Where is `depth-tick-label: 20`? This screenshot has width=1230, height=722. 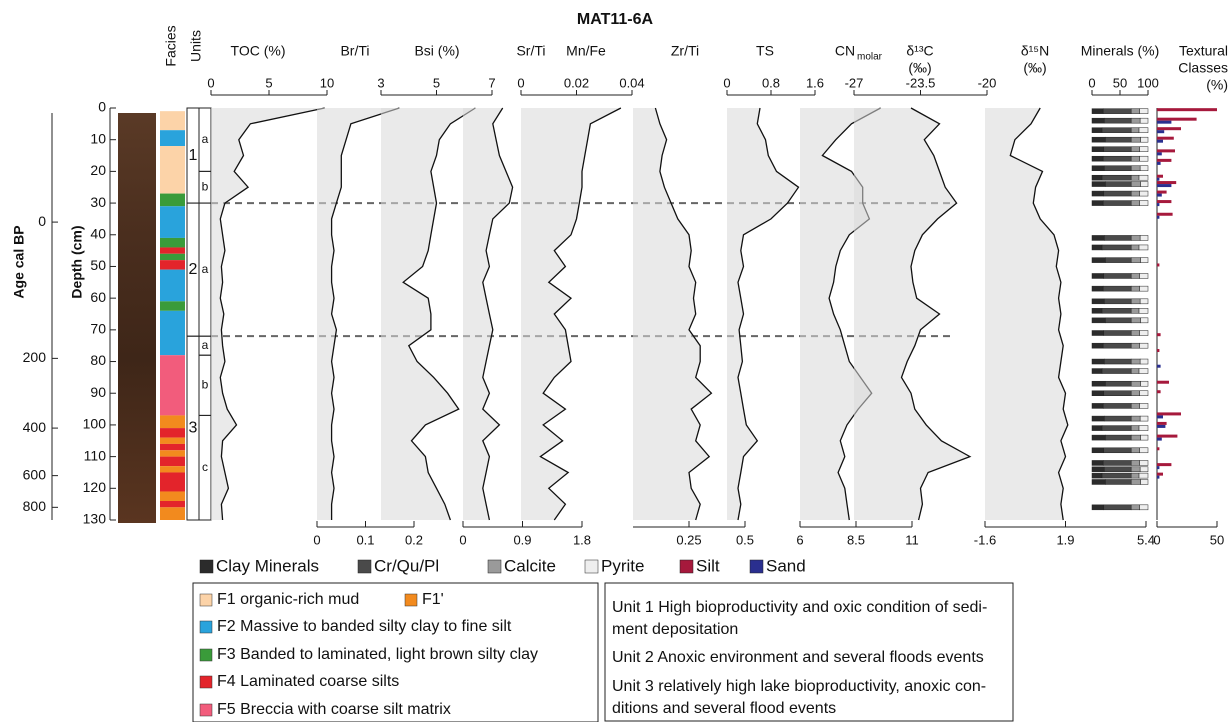
depth-tick-label: 20 is located at coordinates (98, 170).